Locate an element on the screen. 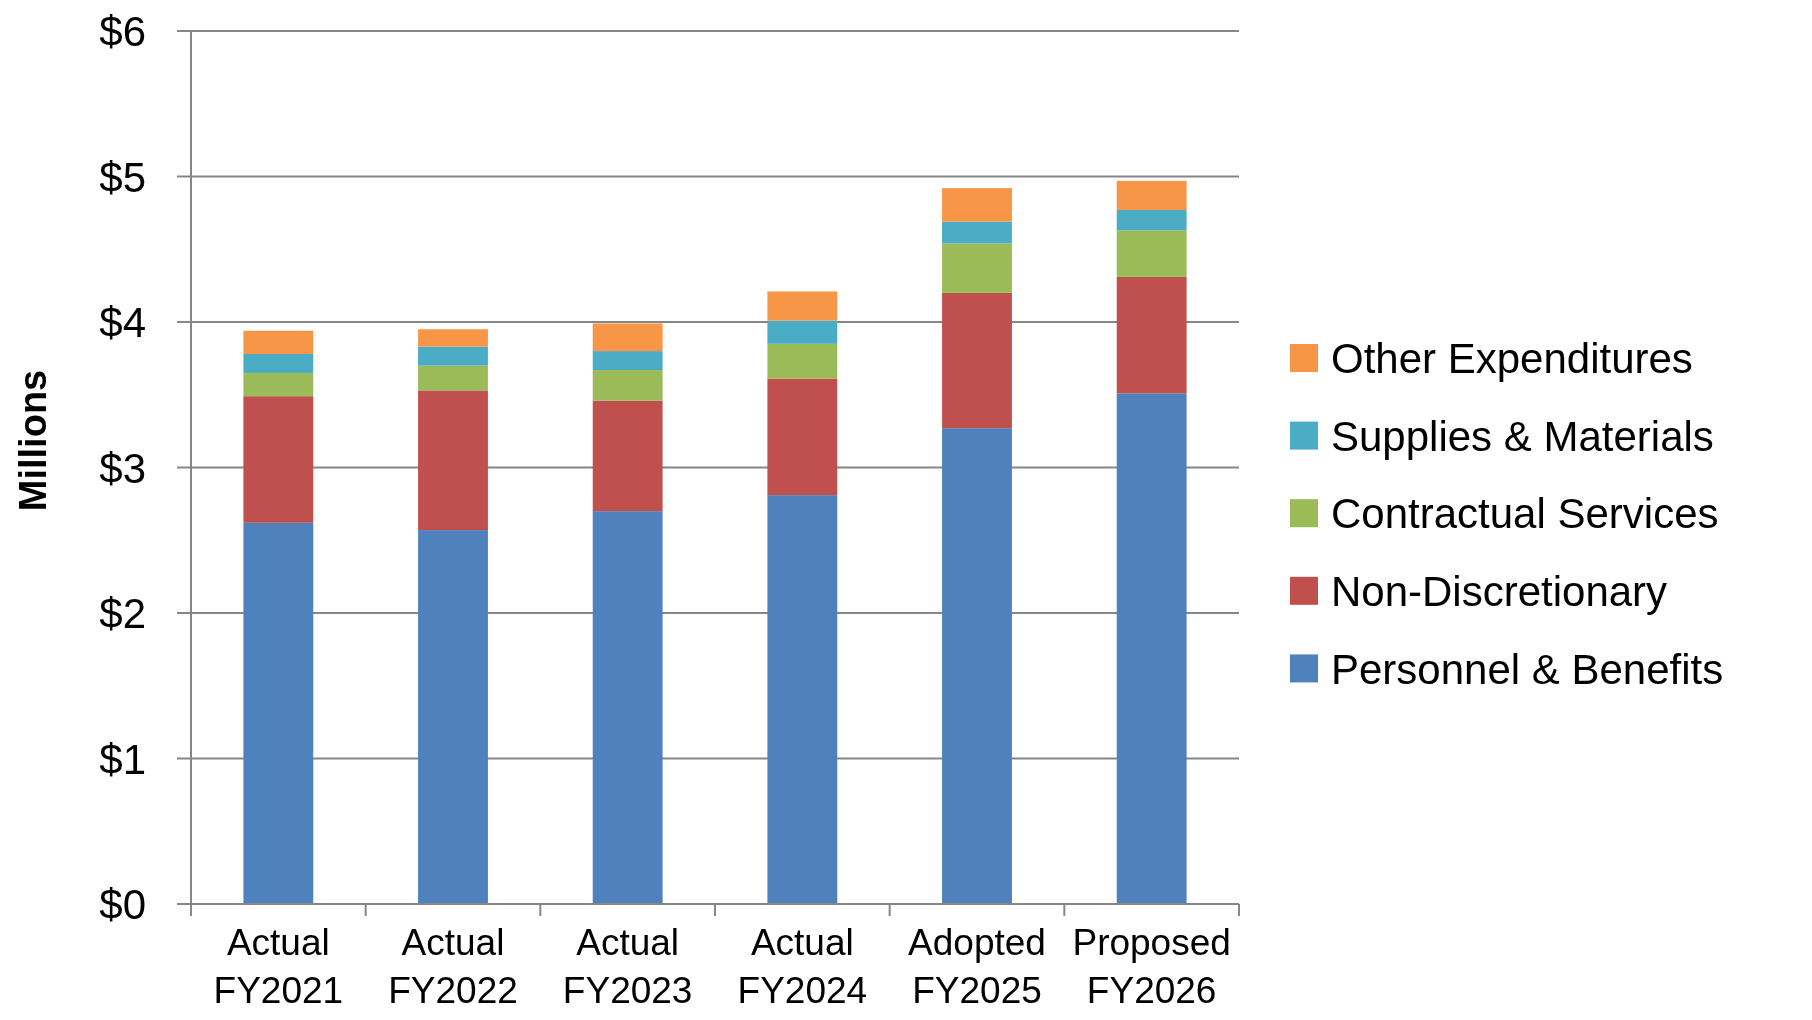  y-axis-title: Millions is located at coordinates (33, 440).